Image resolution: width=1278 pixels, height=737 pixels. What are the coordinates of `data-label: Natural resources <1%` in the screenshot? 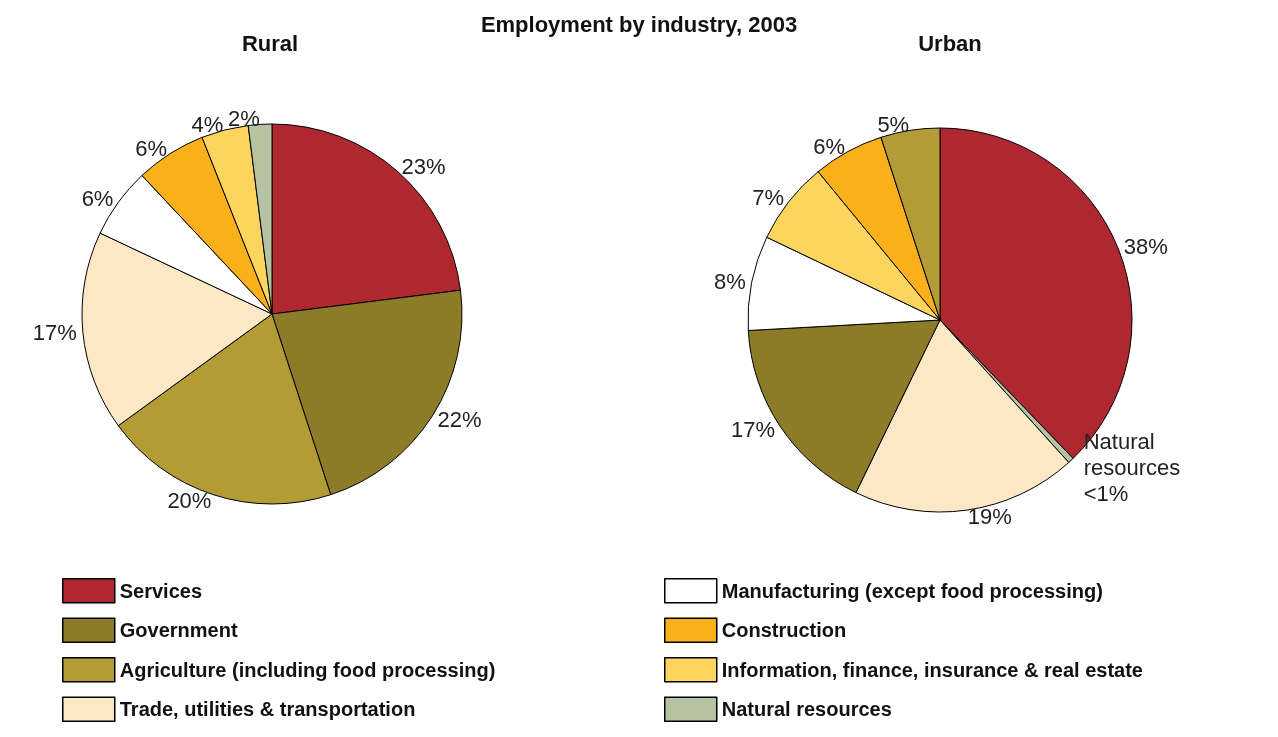 It's located at (1135, 468).